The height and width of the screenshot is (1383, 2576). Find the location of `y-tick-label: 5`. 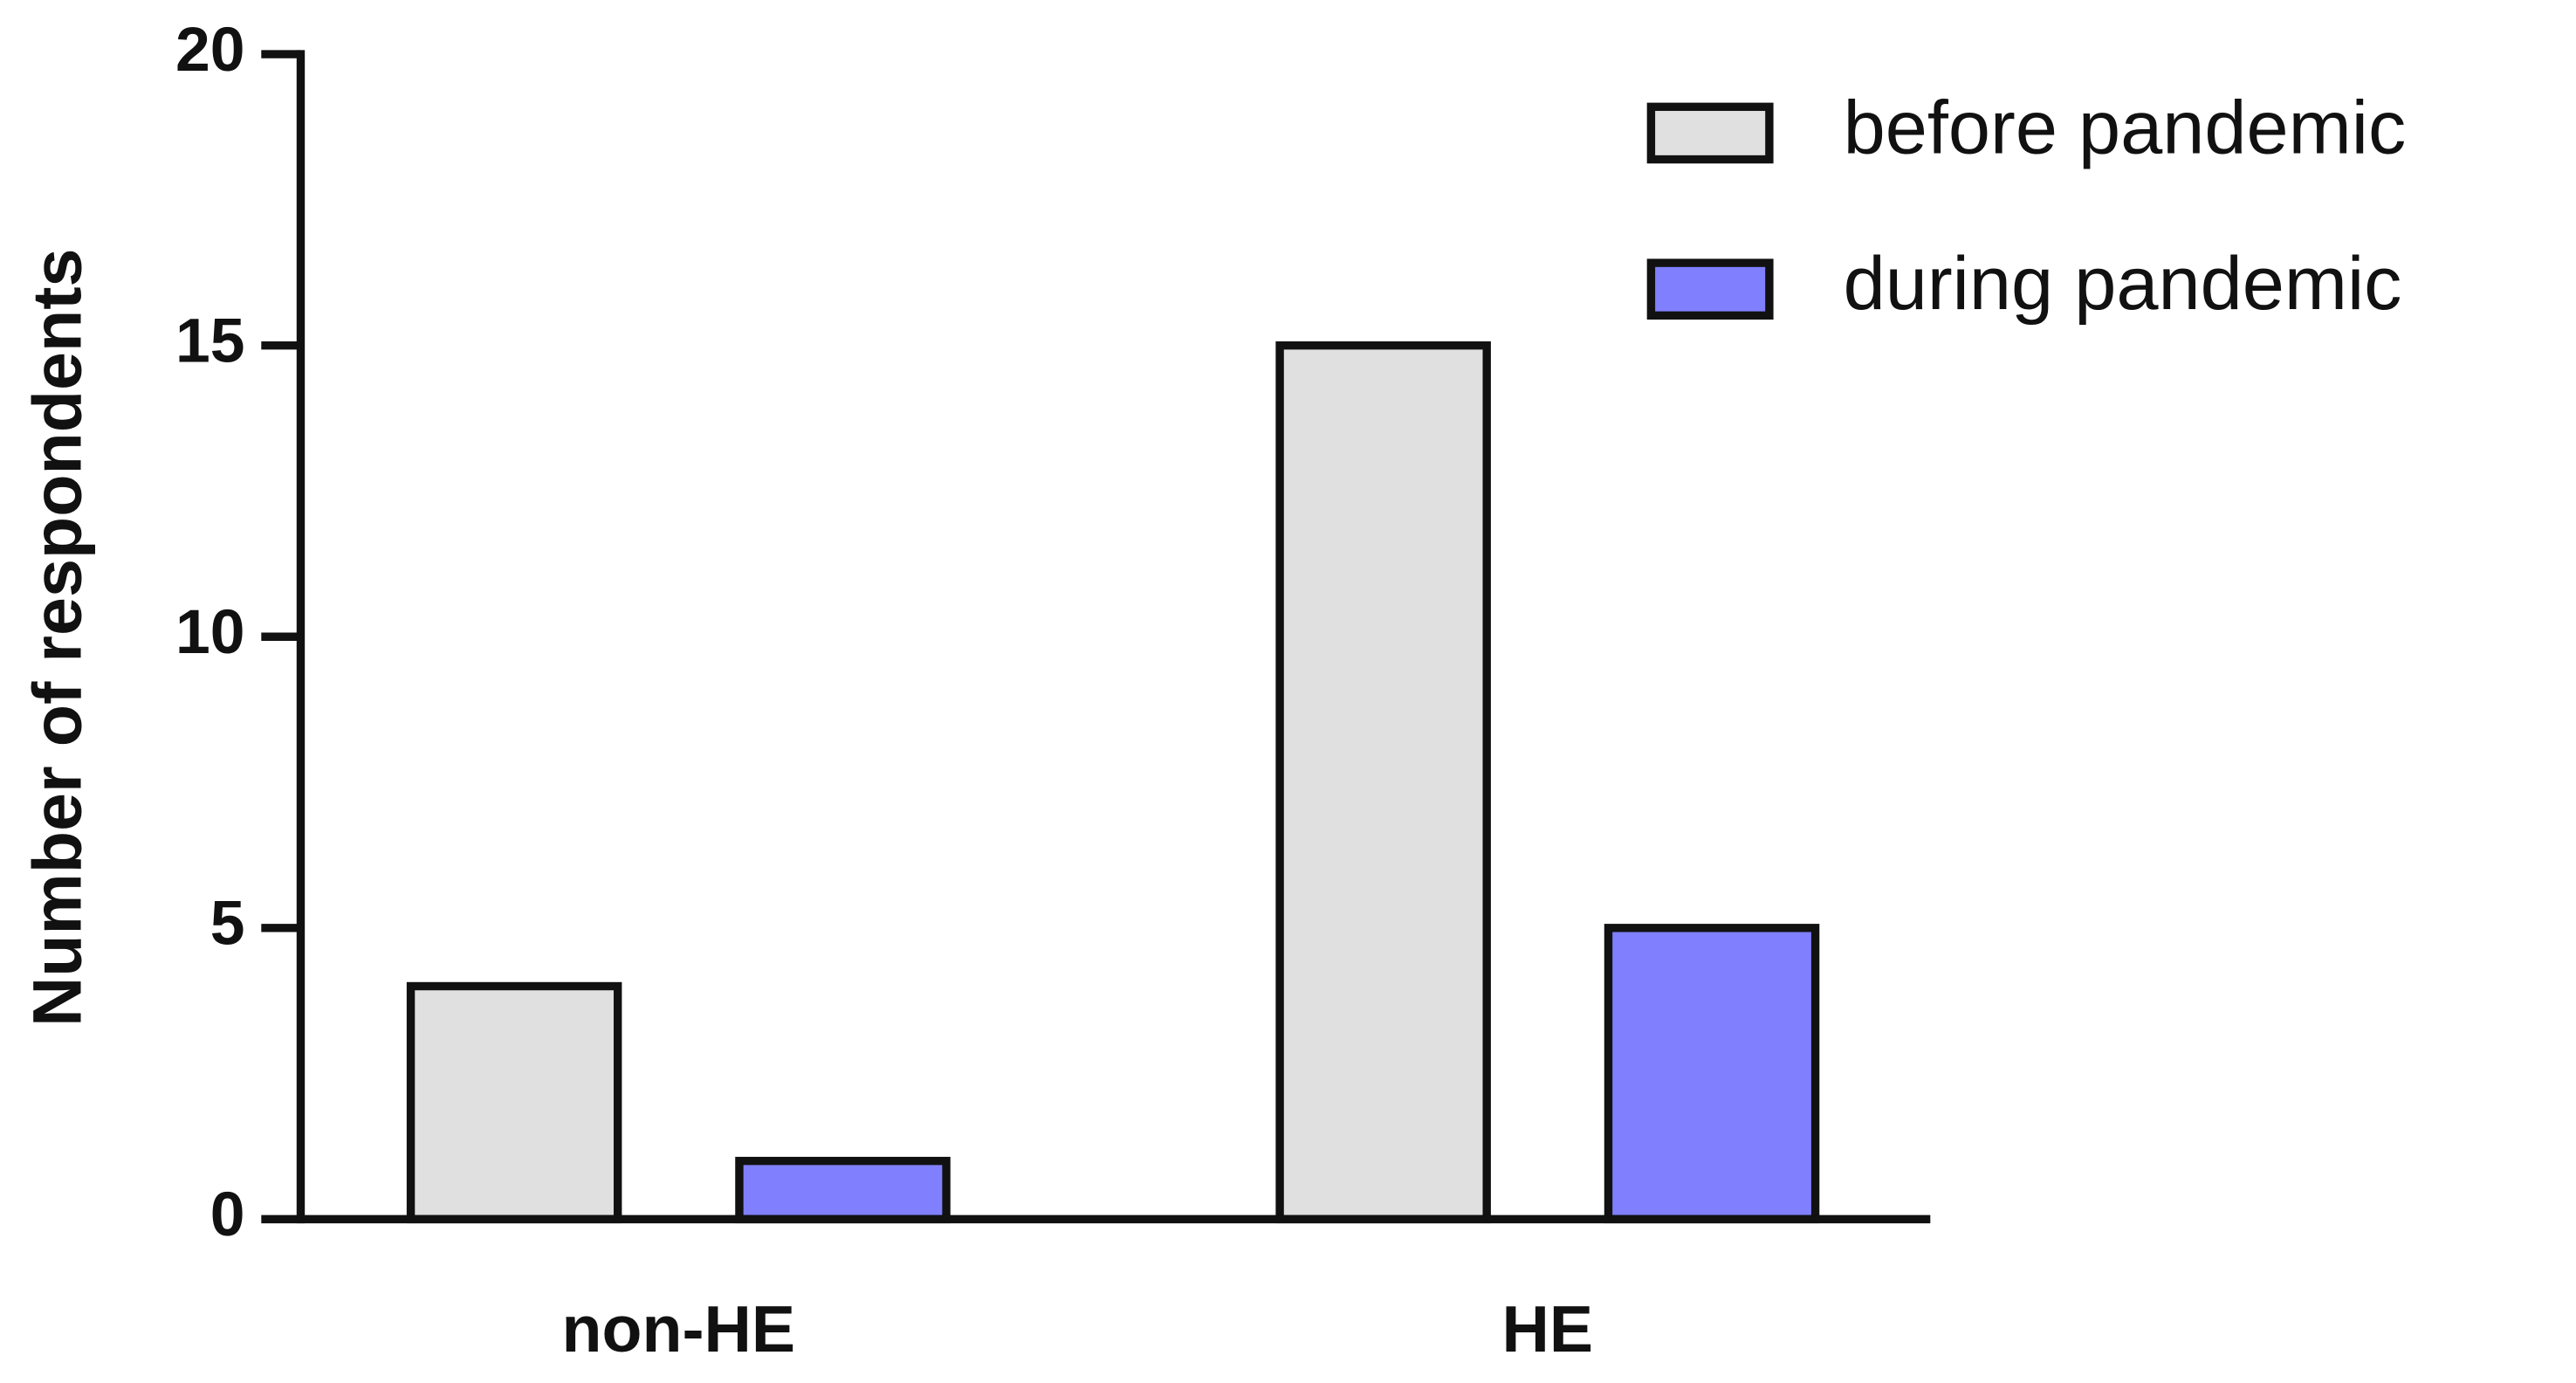

y-tick-label: 5 is located at coordinates (227, 924).